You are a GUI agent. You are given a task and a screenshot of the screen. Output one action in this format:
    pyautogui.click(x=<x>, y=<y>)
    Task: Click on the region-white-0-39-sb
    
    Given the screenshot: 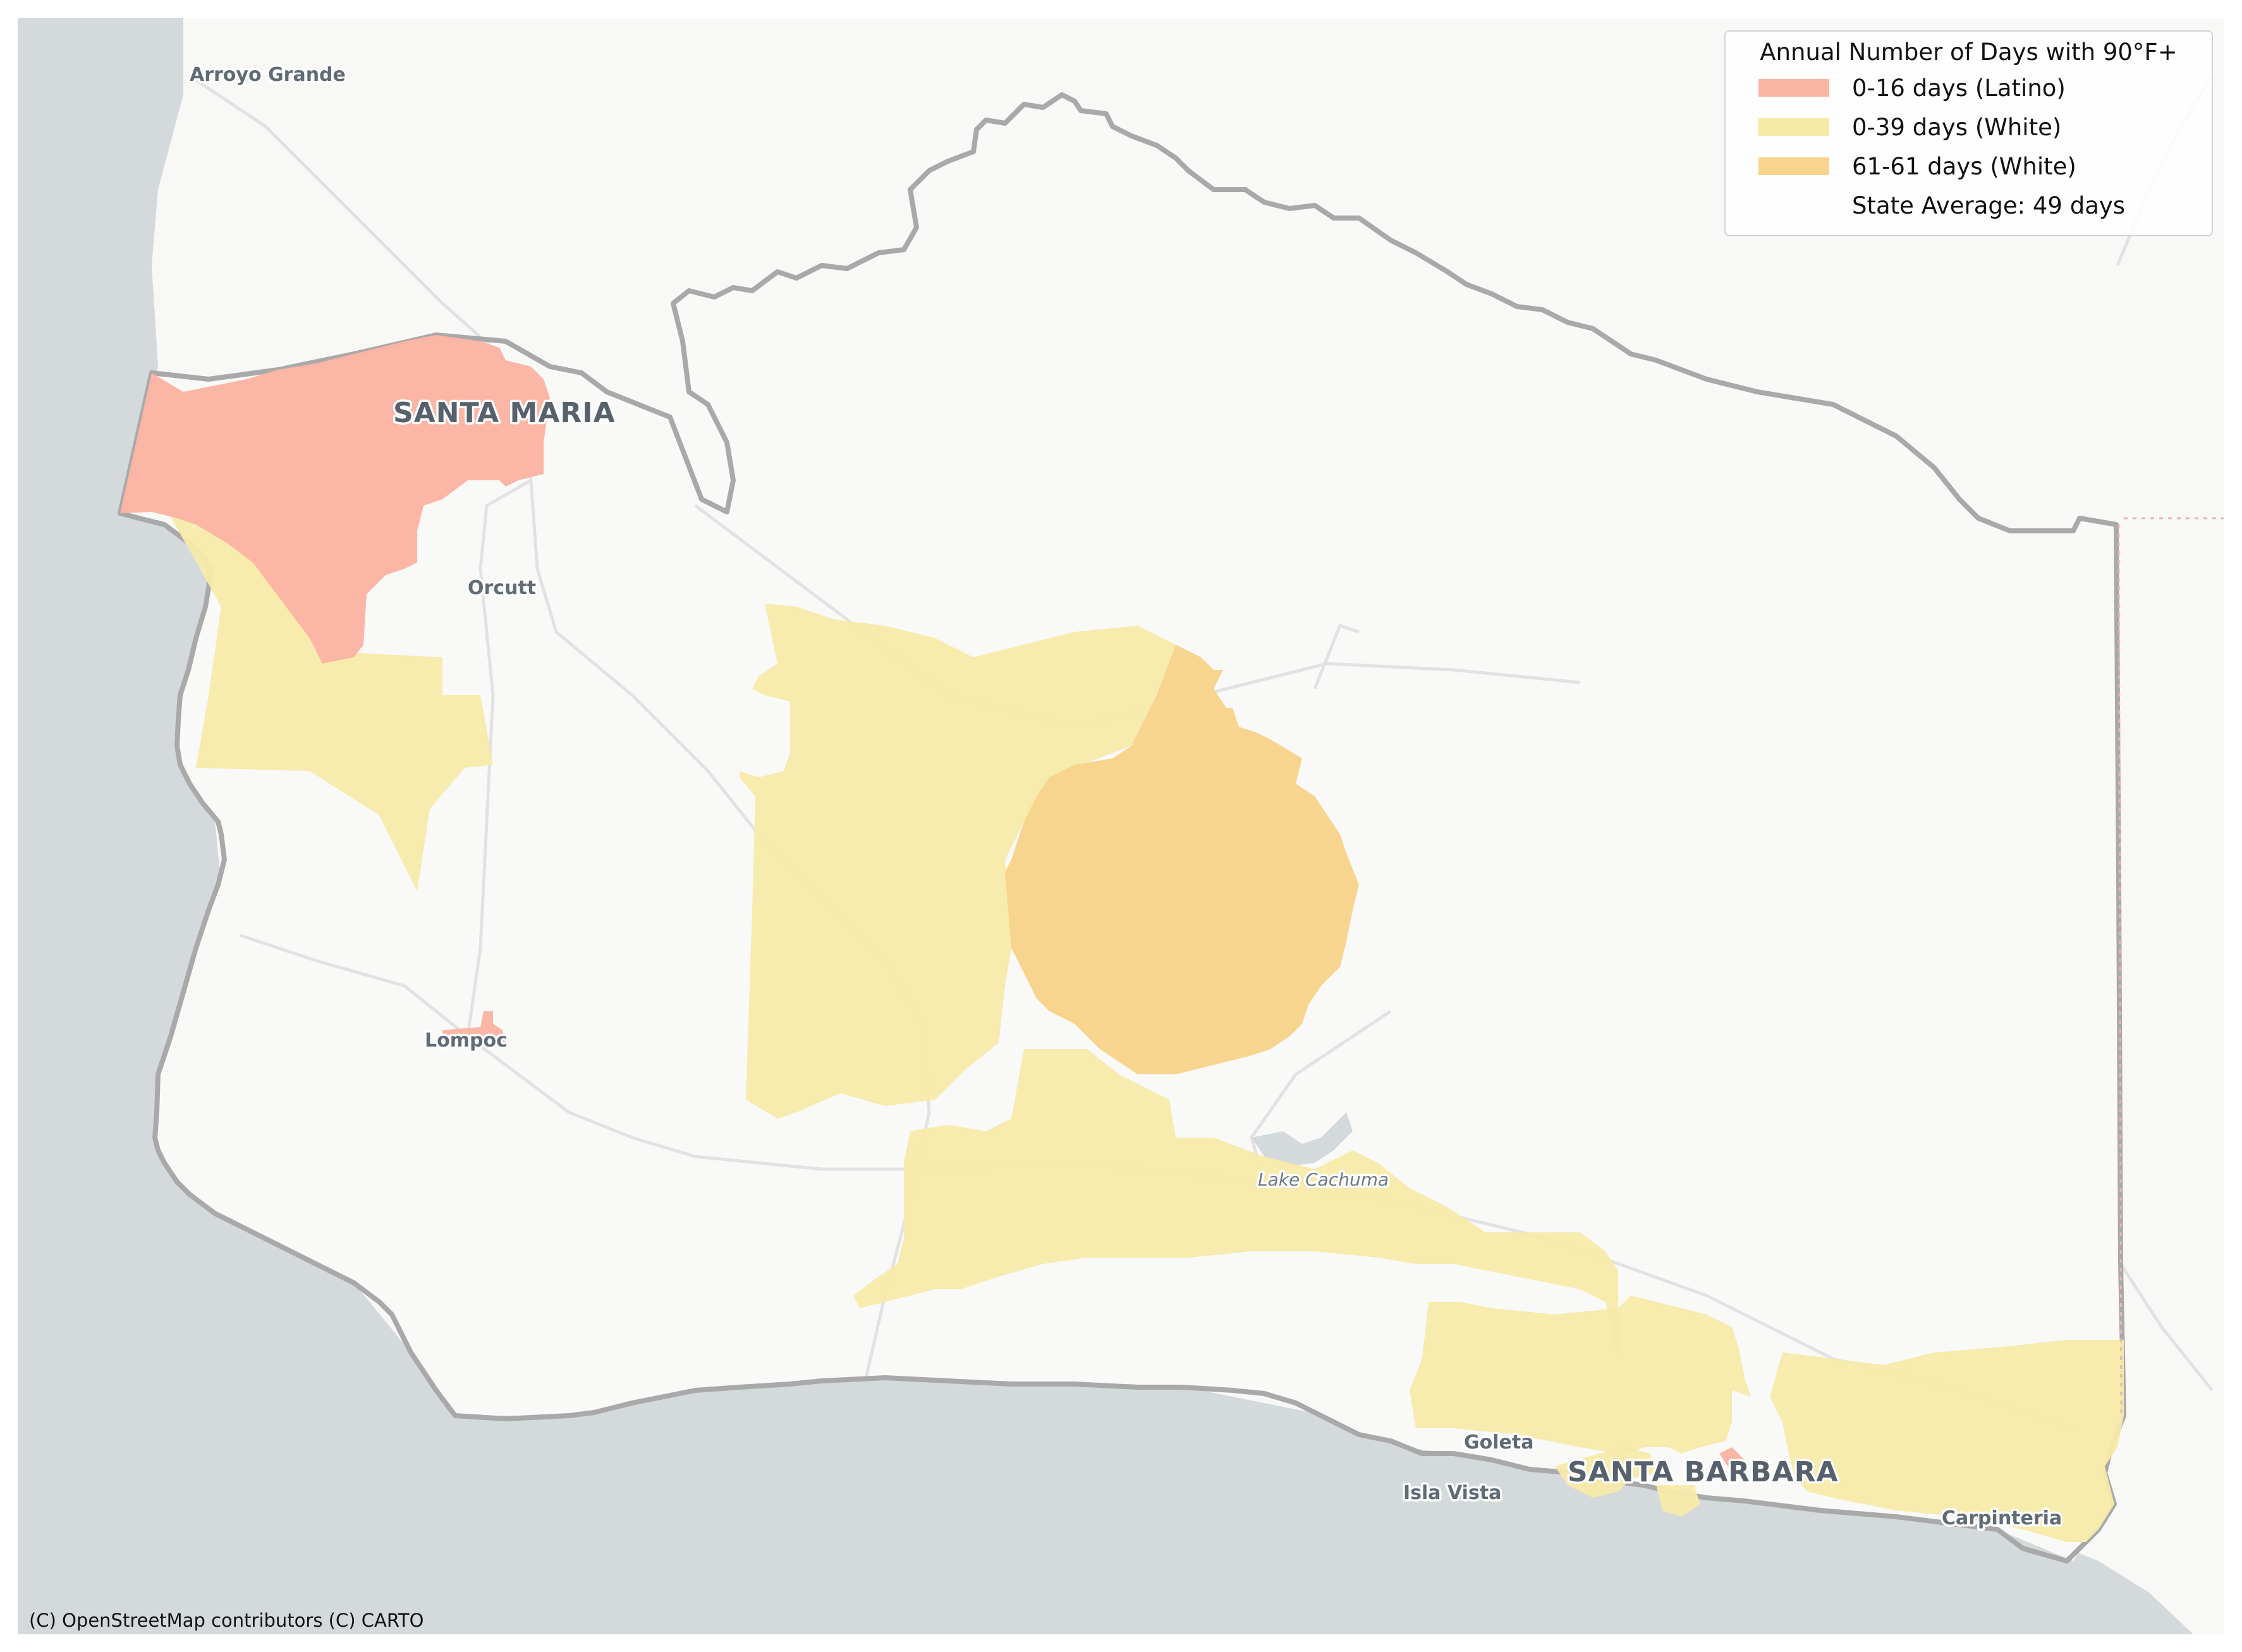 What is the action you would take?
    pyautogui.click(x=1678, y=1501)
    